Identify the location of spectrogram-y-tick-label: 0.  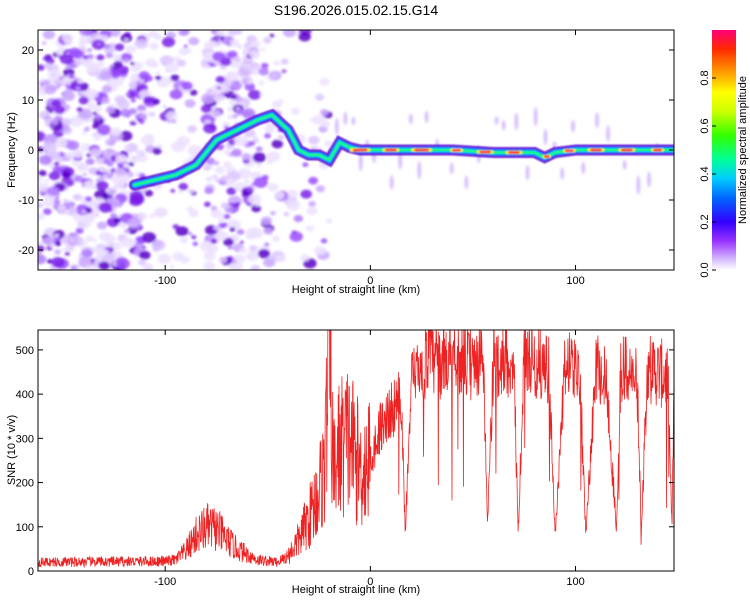
(31, 151).